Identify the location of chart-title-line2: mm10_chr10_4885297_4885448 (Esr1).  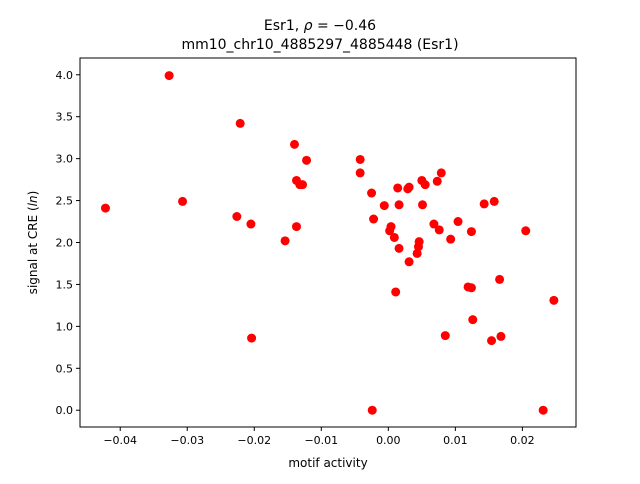
(319, 45).